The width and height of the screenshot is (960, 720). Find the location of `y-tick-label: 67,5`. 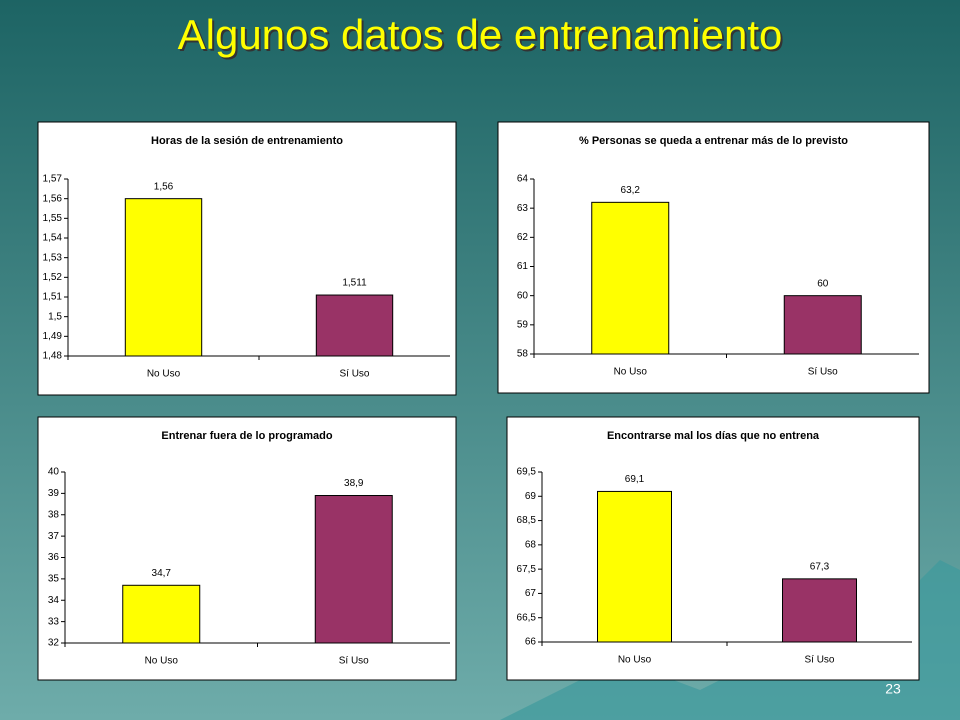

y-tick-label: 67,5 is located at coordinates (527, 569).